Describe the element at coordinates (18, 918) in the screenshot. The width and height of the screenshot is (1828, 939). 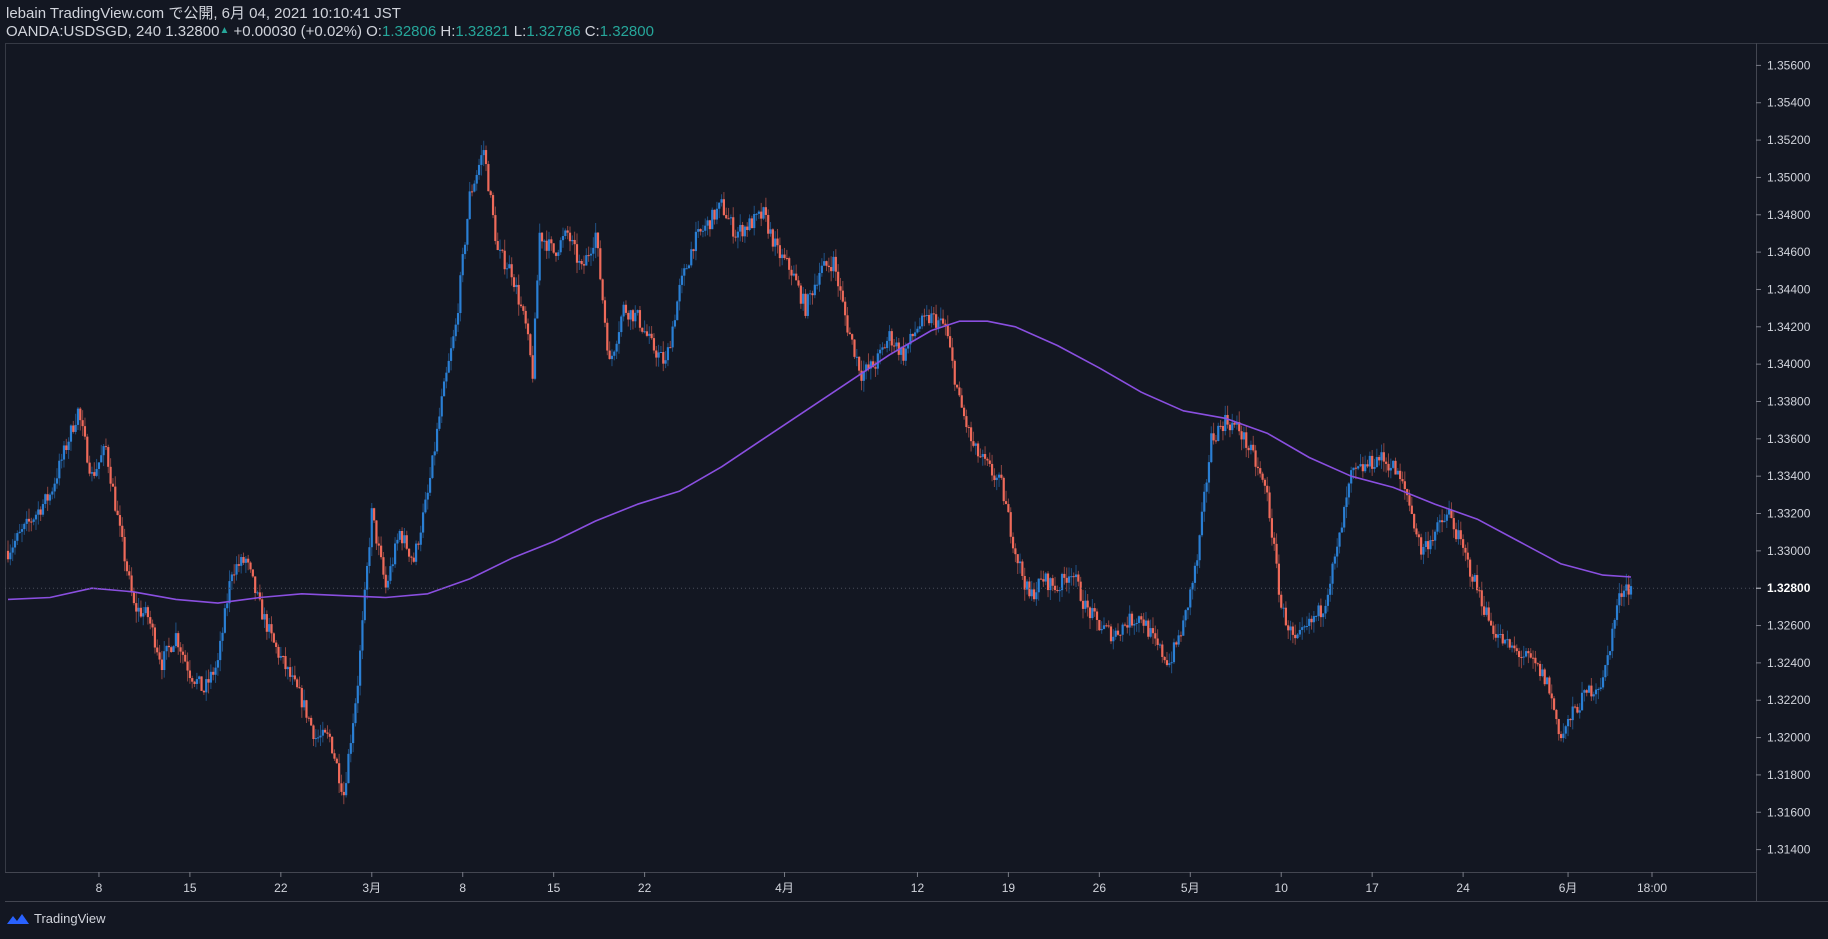
I see `tradingview-logo-icon` at that location.